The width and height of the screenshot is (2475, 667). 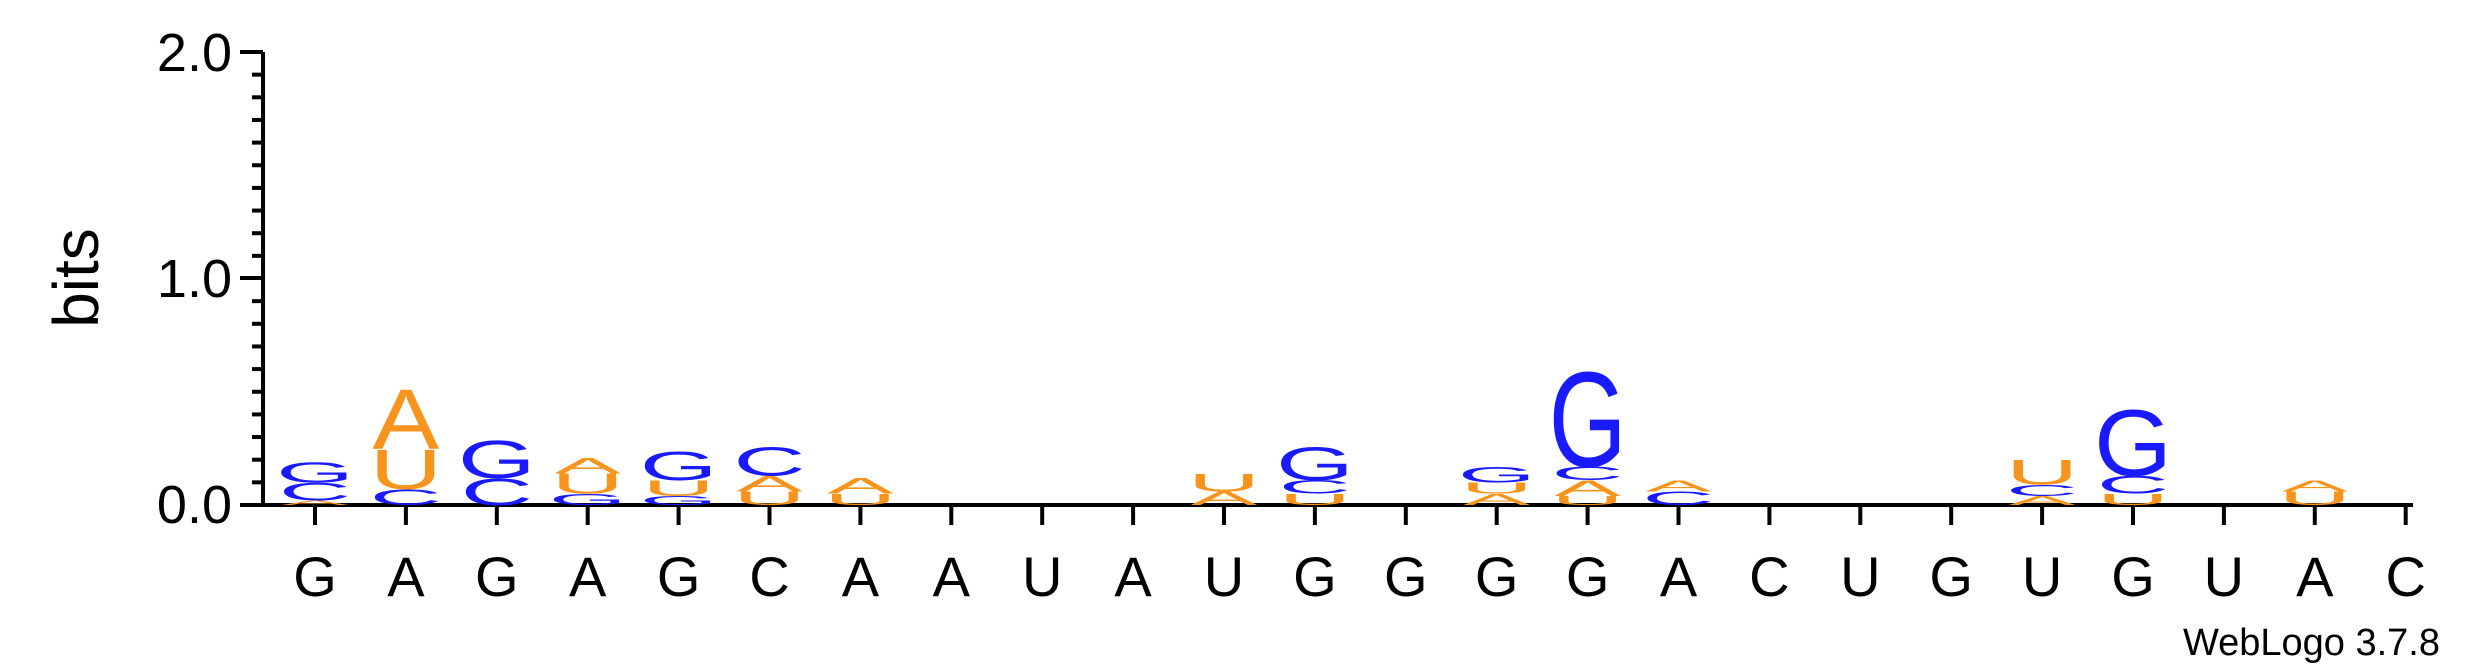 I want to click on y-minor-ticks, so click(x=257, y=278).